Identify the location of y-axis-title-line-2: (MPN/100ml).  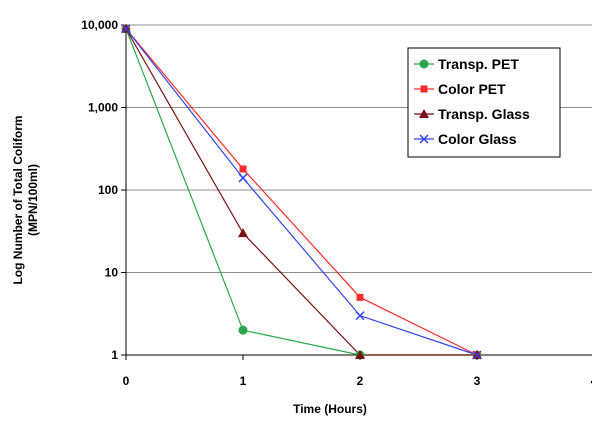
(33, 200).